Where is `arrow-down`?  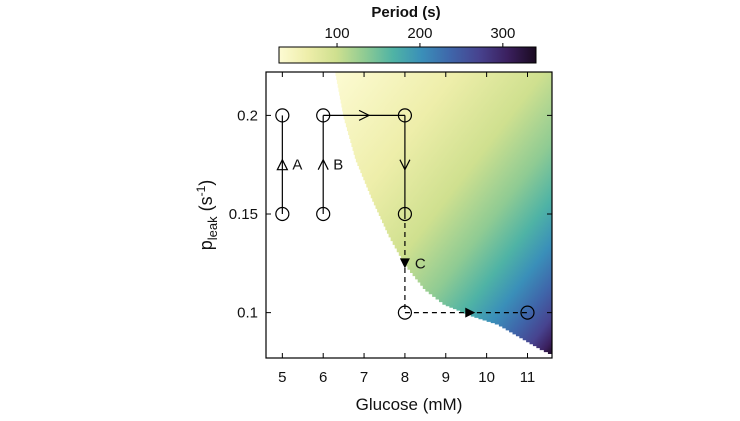 arrow-down is located at coordinates (405, 165).